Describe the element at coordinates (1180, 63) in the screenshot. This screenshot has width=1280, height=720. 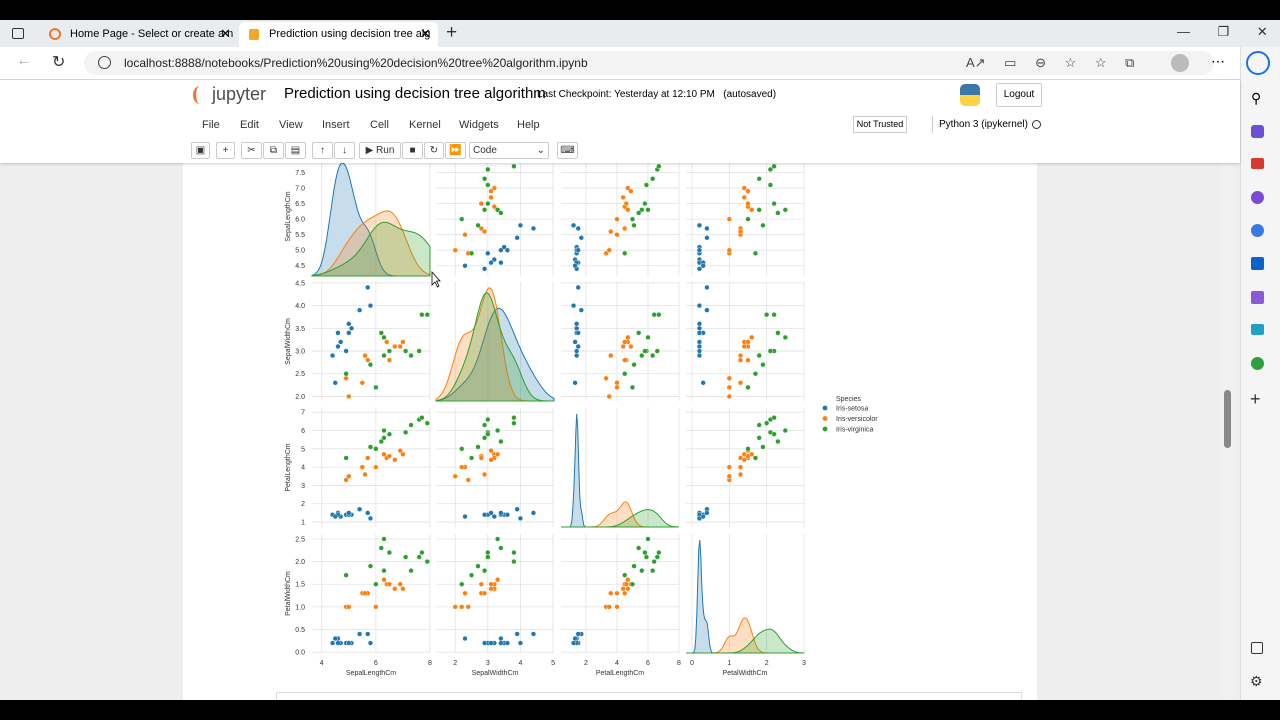
I see `profile` at that location.